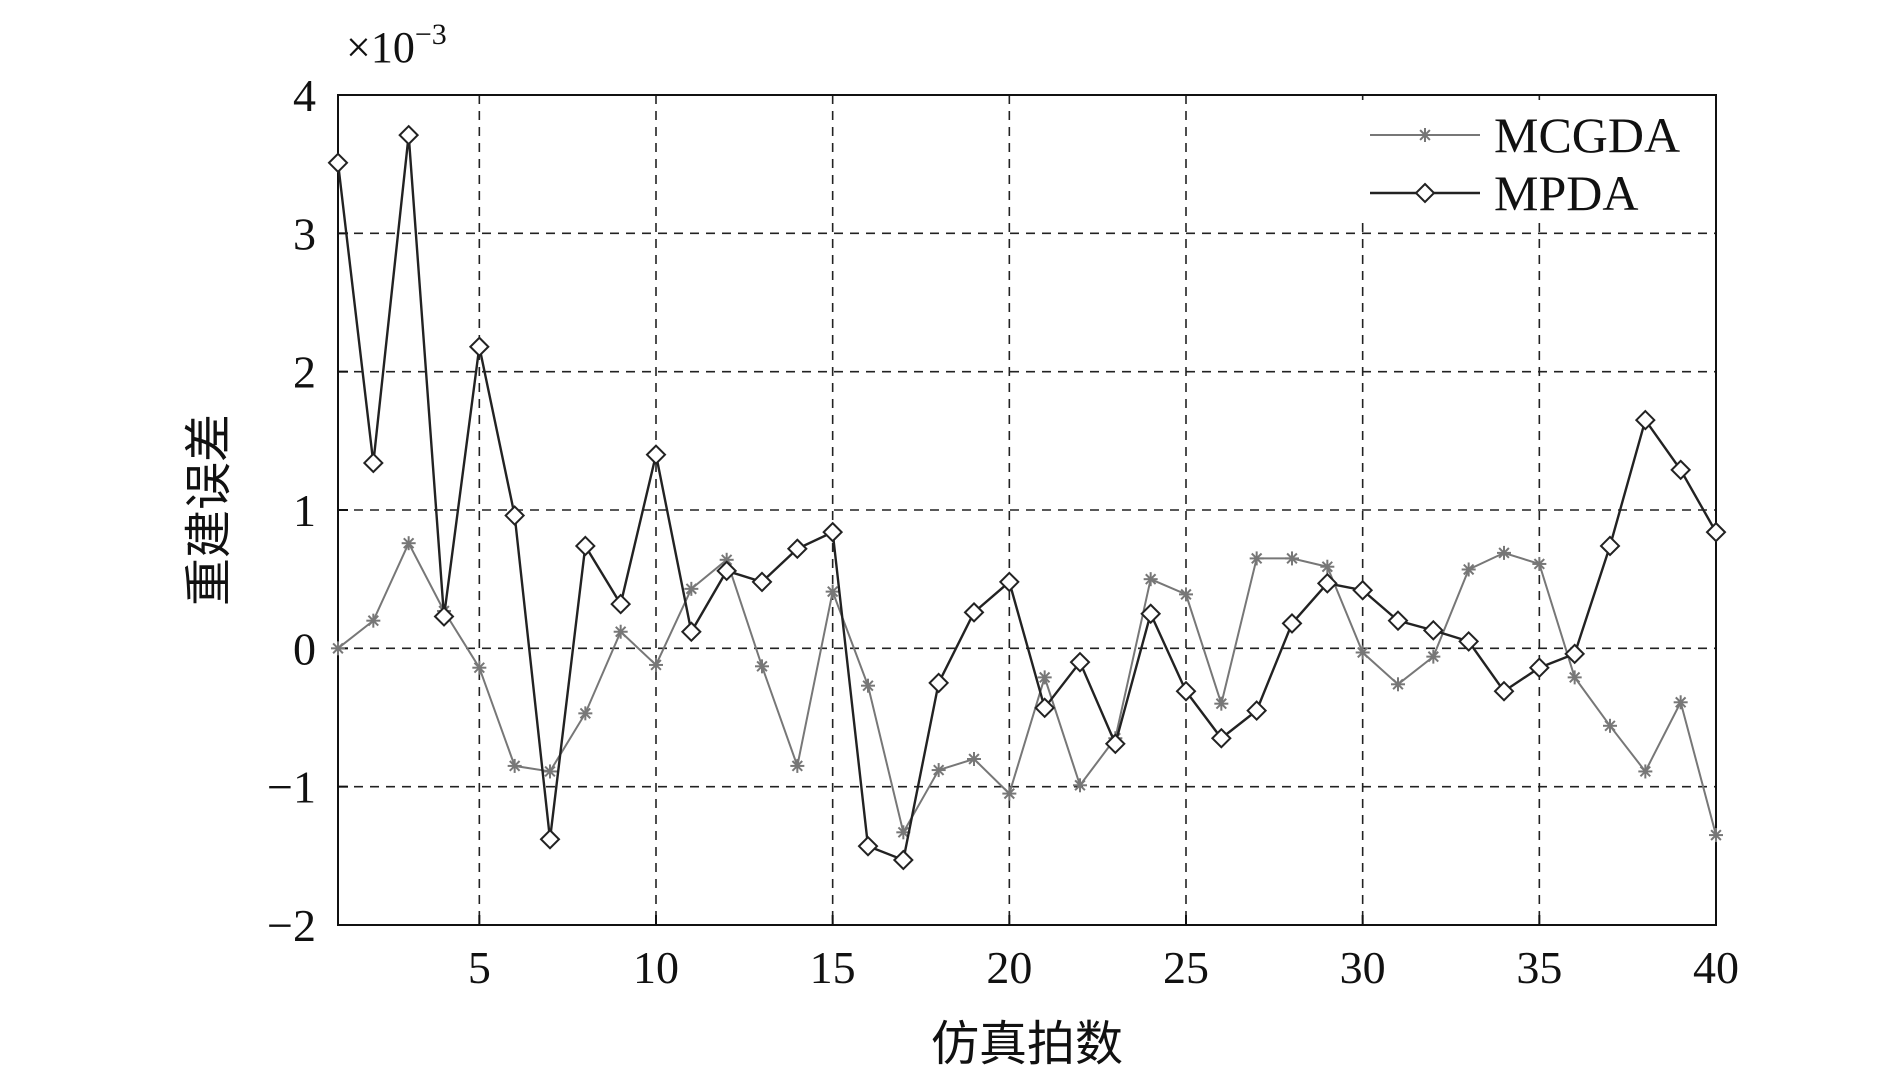 This screenshot has width=1890, height=1082. Describe the element at coordinates (304, 95) in the screenshot. I see `y-tick-label: 4` at that location.